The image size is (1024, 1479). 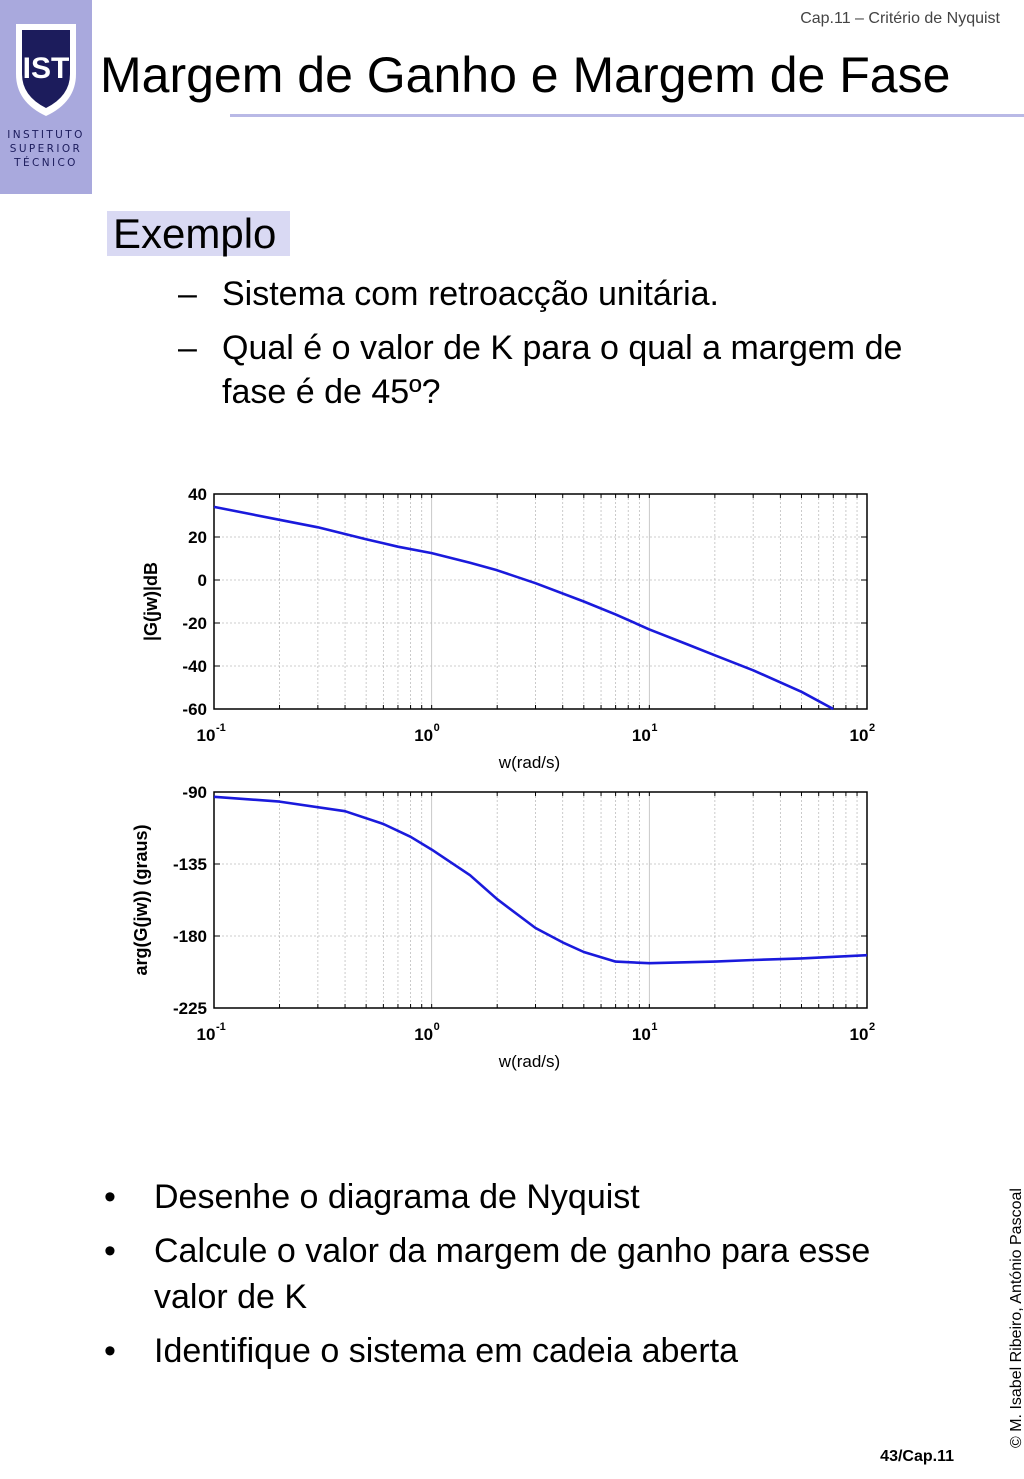 What do you see at coordinates (199, 233) in the screenshot?
I see `section-label: Exemplo` at bounding box center [199, 233].